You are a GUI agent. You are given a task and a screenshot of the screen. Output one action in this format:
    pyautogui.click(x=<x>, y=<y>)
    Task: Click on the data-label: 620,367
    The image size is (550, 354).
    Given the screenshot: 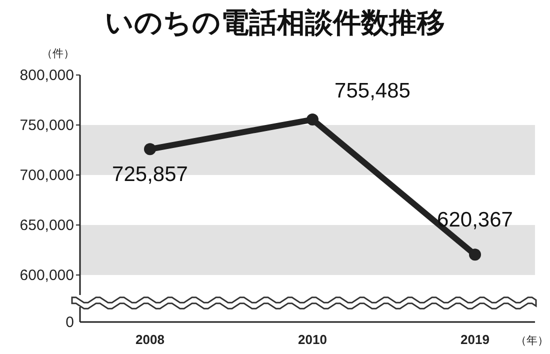 What is the action you would take?
    pyautogui.click(x=475, y=220)
    